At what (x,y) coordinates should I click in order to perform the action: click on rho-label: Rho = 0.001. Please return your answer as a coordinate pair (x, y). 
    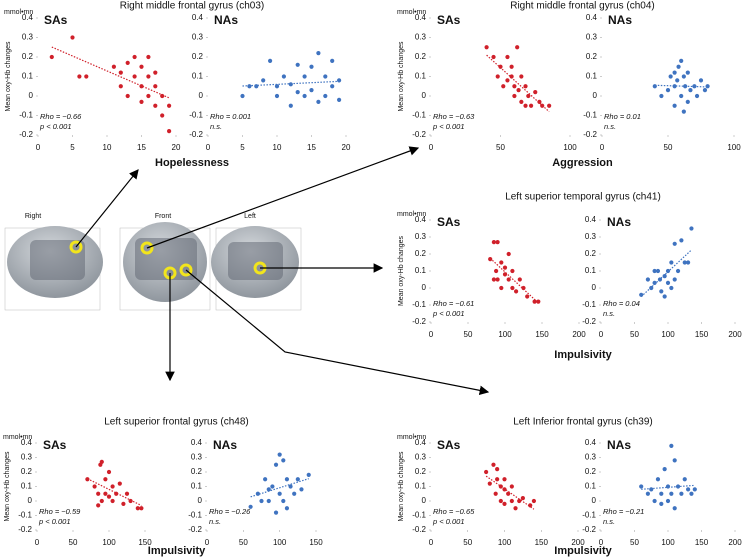
    Looking at the image, I should click on (230, 116).